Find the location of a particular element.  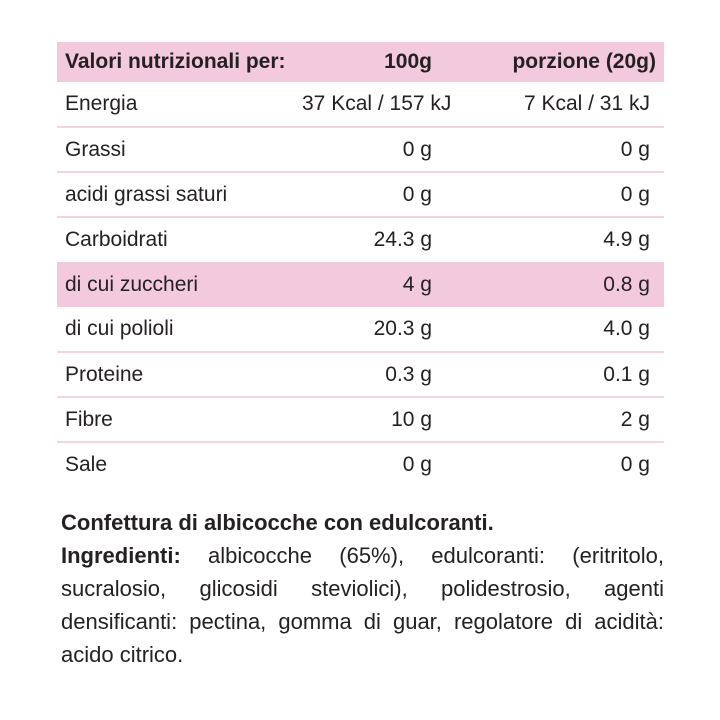

row-value-100g: 0.3 g is located at coordinates (367, 375).